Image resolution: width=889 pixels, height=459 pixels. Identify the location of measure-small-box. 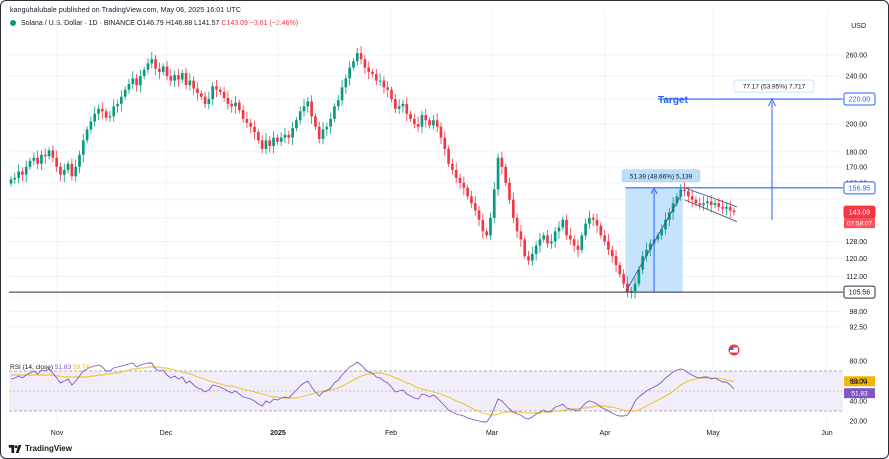
(661, 176).